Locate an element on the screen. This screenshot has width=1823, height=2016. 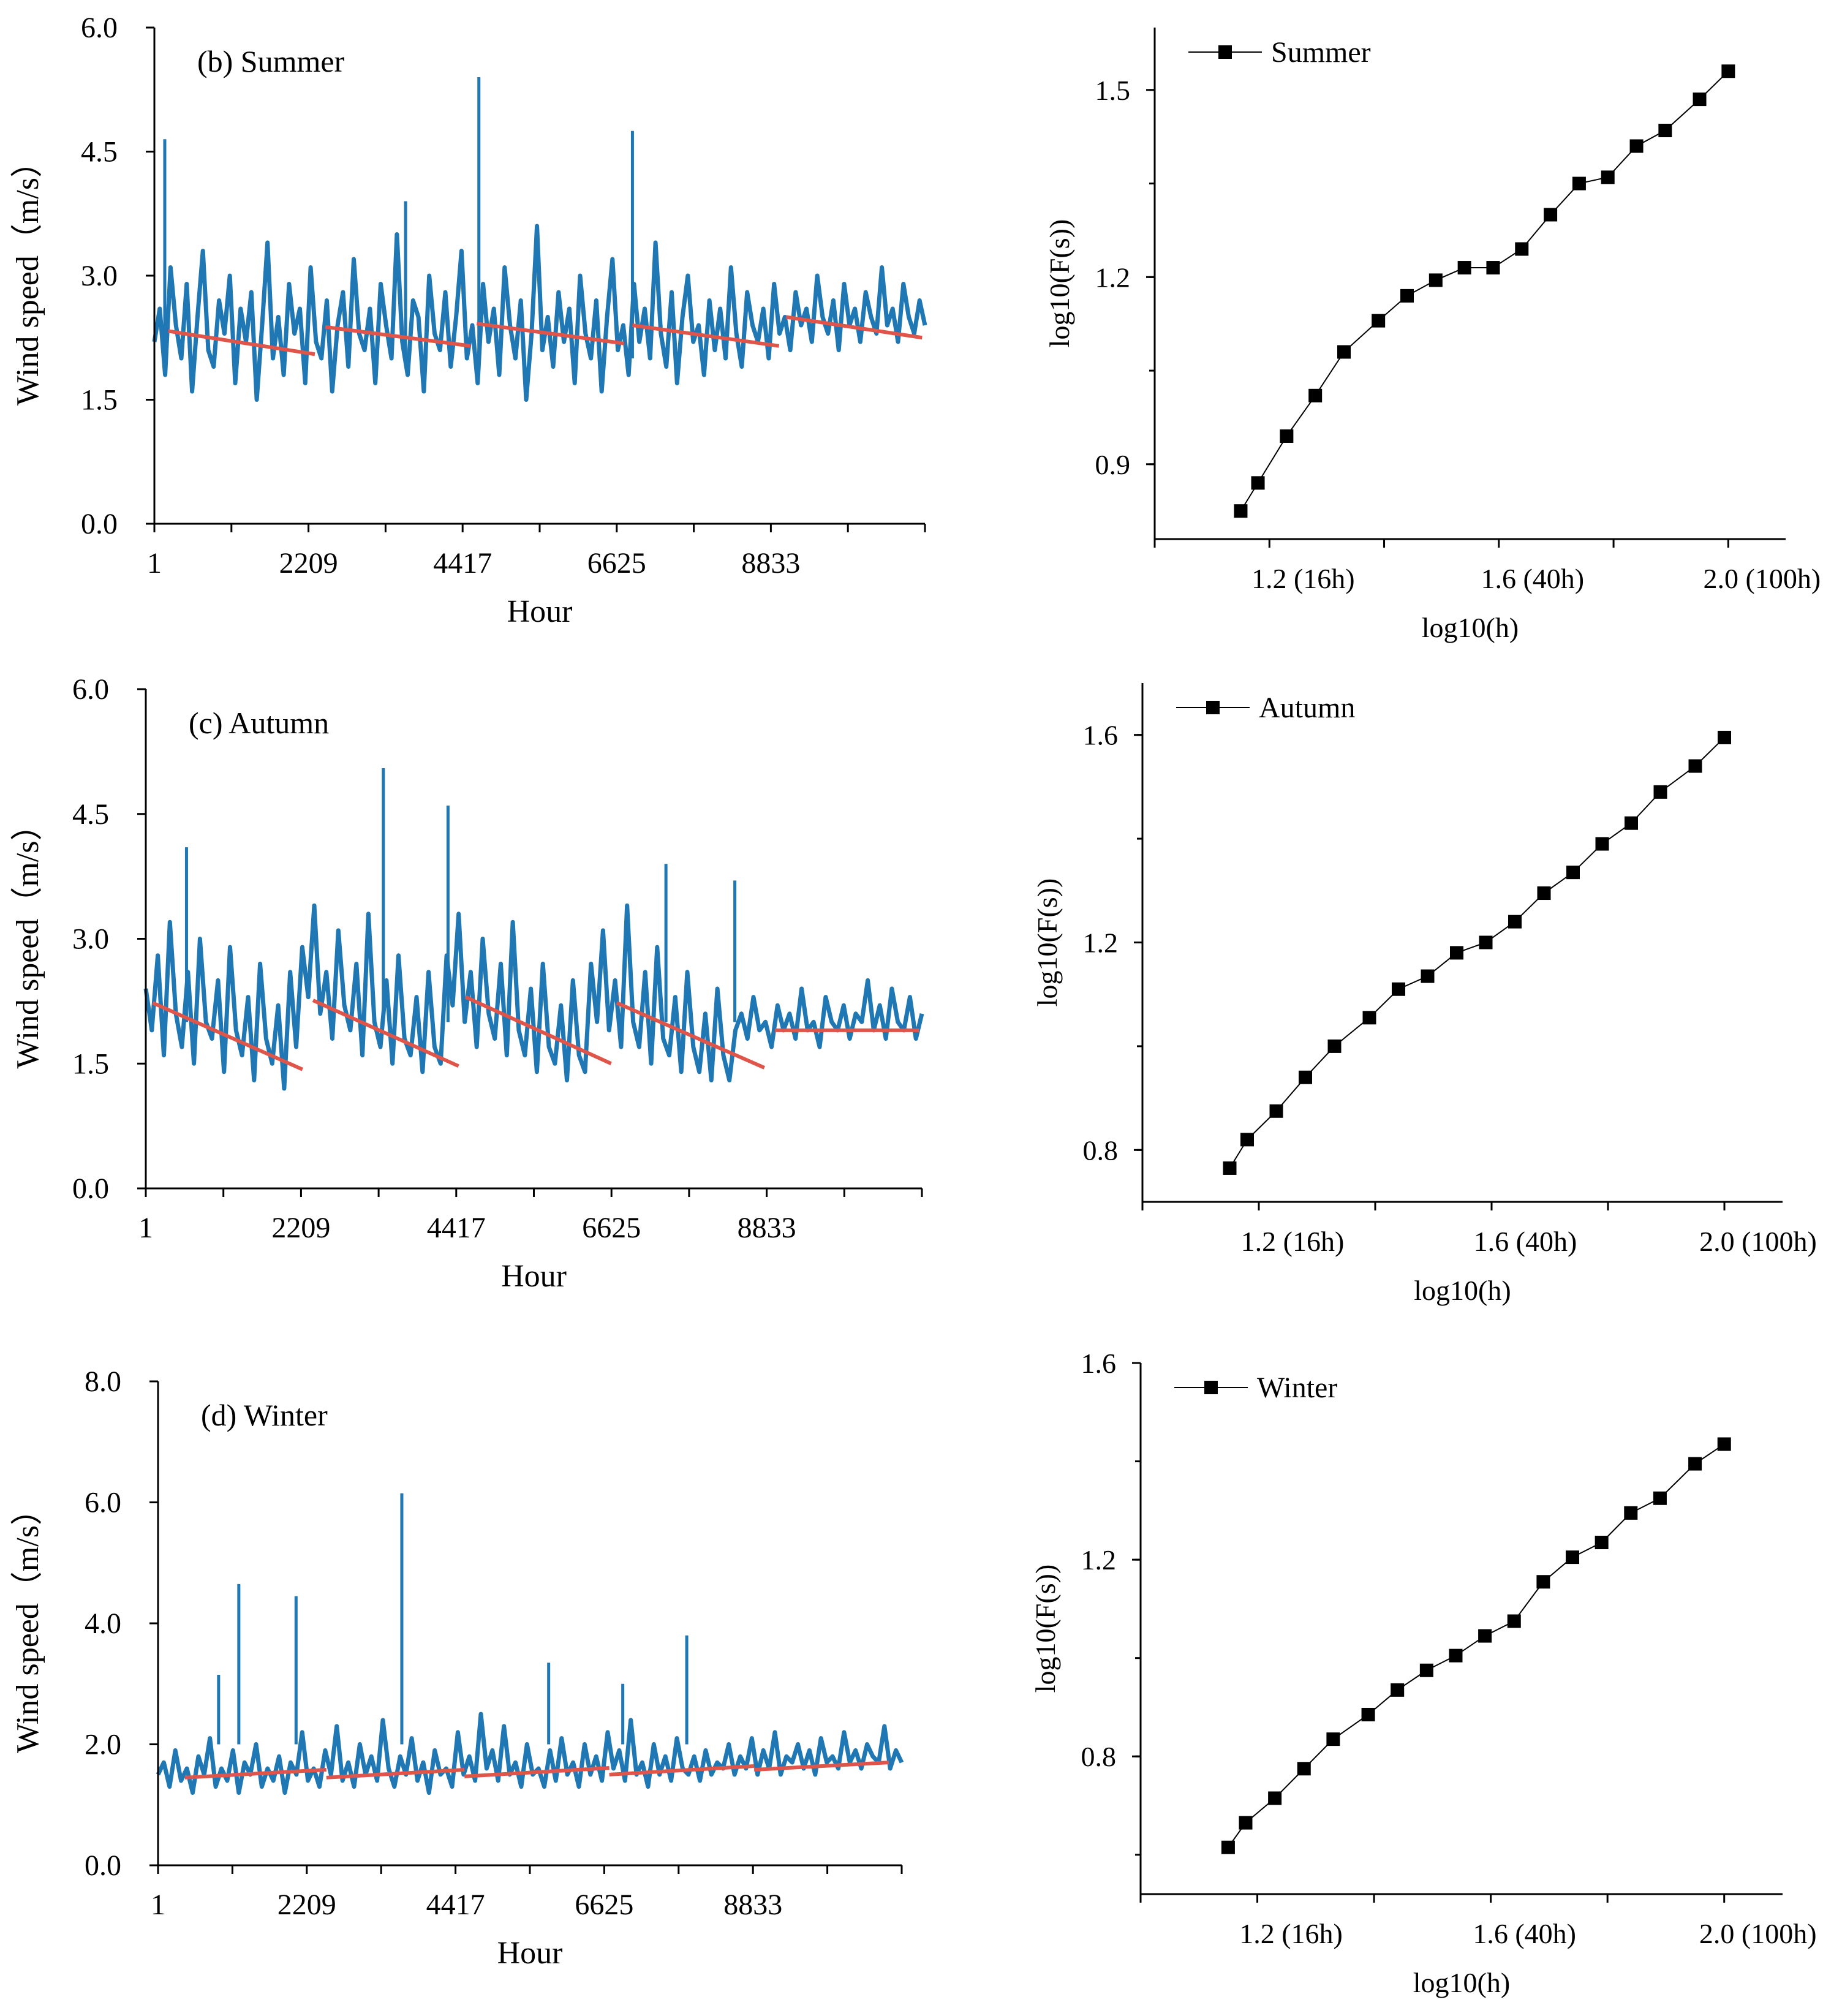
legend-label: Summer is located at coordinates (1321, 52).